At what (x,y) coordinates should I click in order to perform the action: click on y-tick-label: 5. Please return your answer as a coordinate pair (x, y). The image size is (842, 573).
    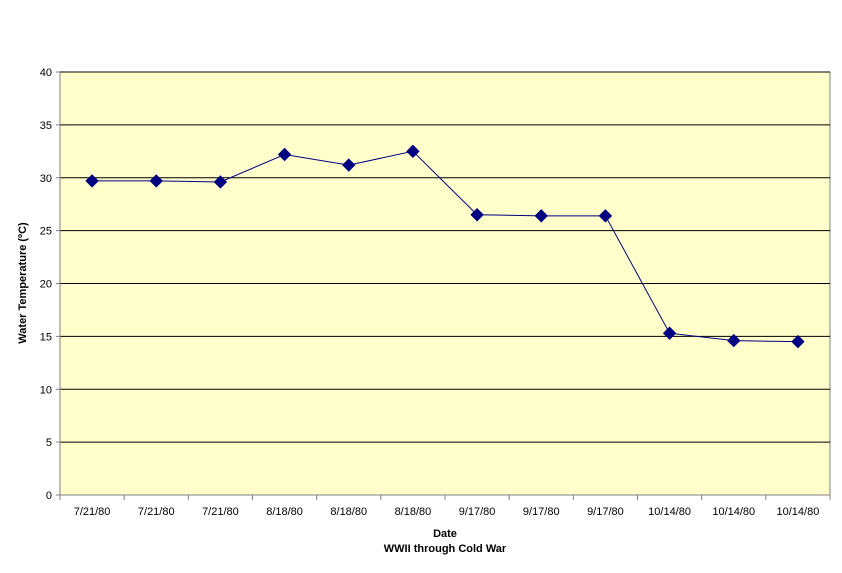
    Looking at the image, I should click on (49, 443).